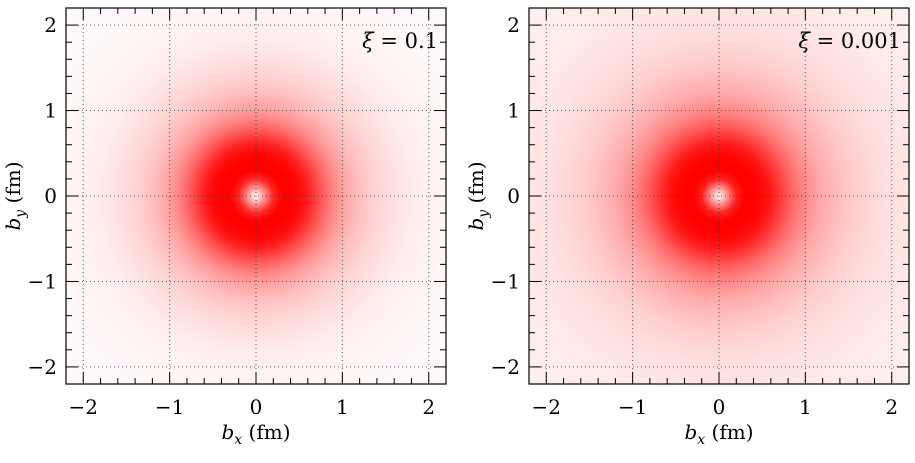  I want to click on xi-annotation: ξ = 0.001, so click(849, 41).